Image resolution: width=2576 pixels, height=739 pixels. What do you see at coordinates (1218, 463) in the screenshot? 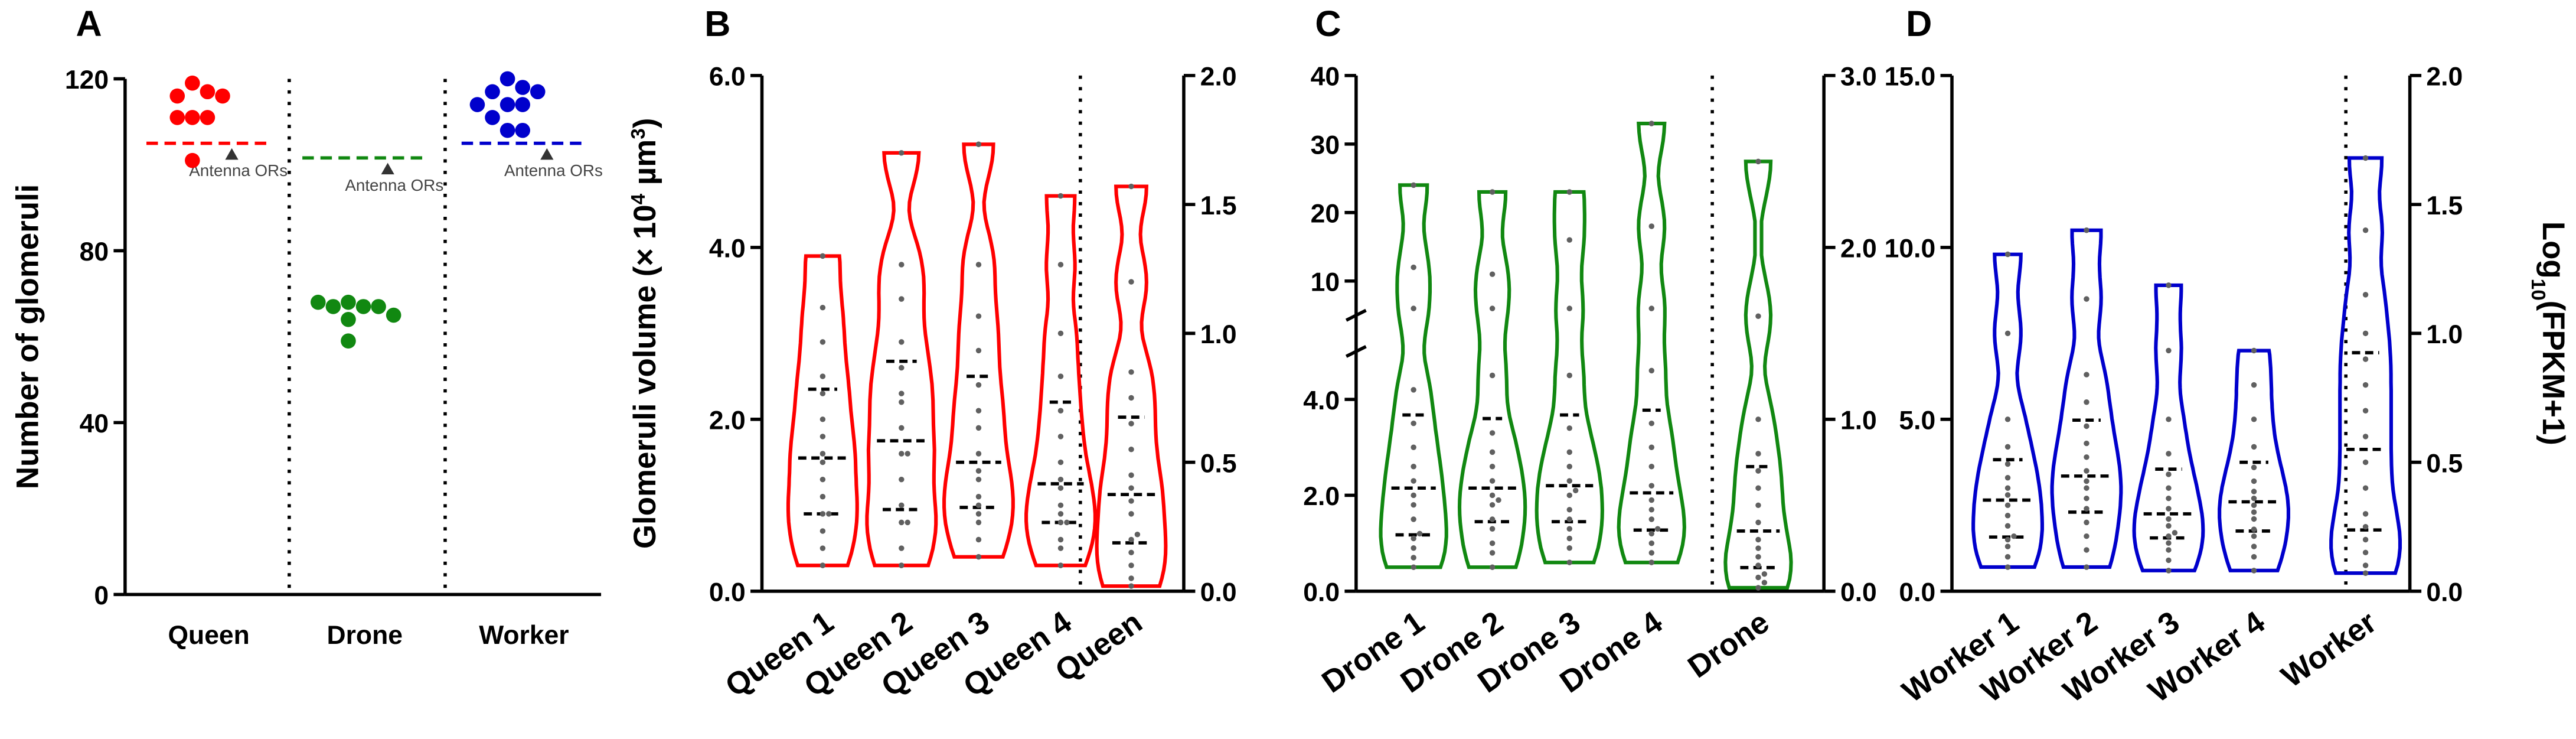
I see `y2-tick-label: 0.5` at bounding box center [1218, 463].